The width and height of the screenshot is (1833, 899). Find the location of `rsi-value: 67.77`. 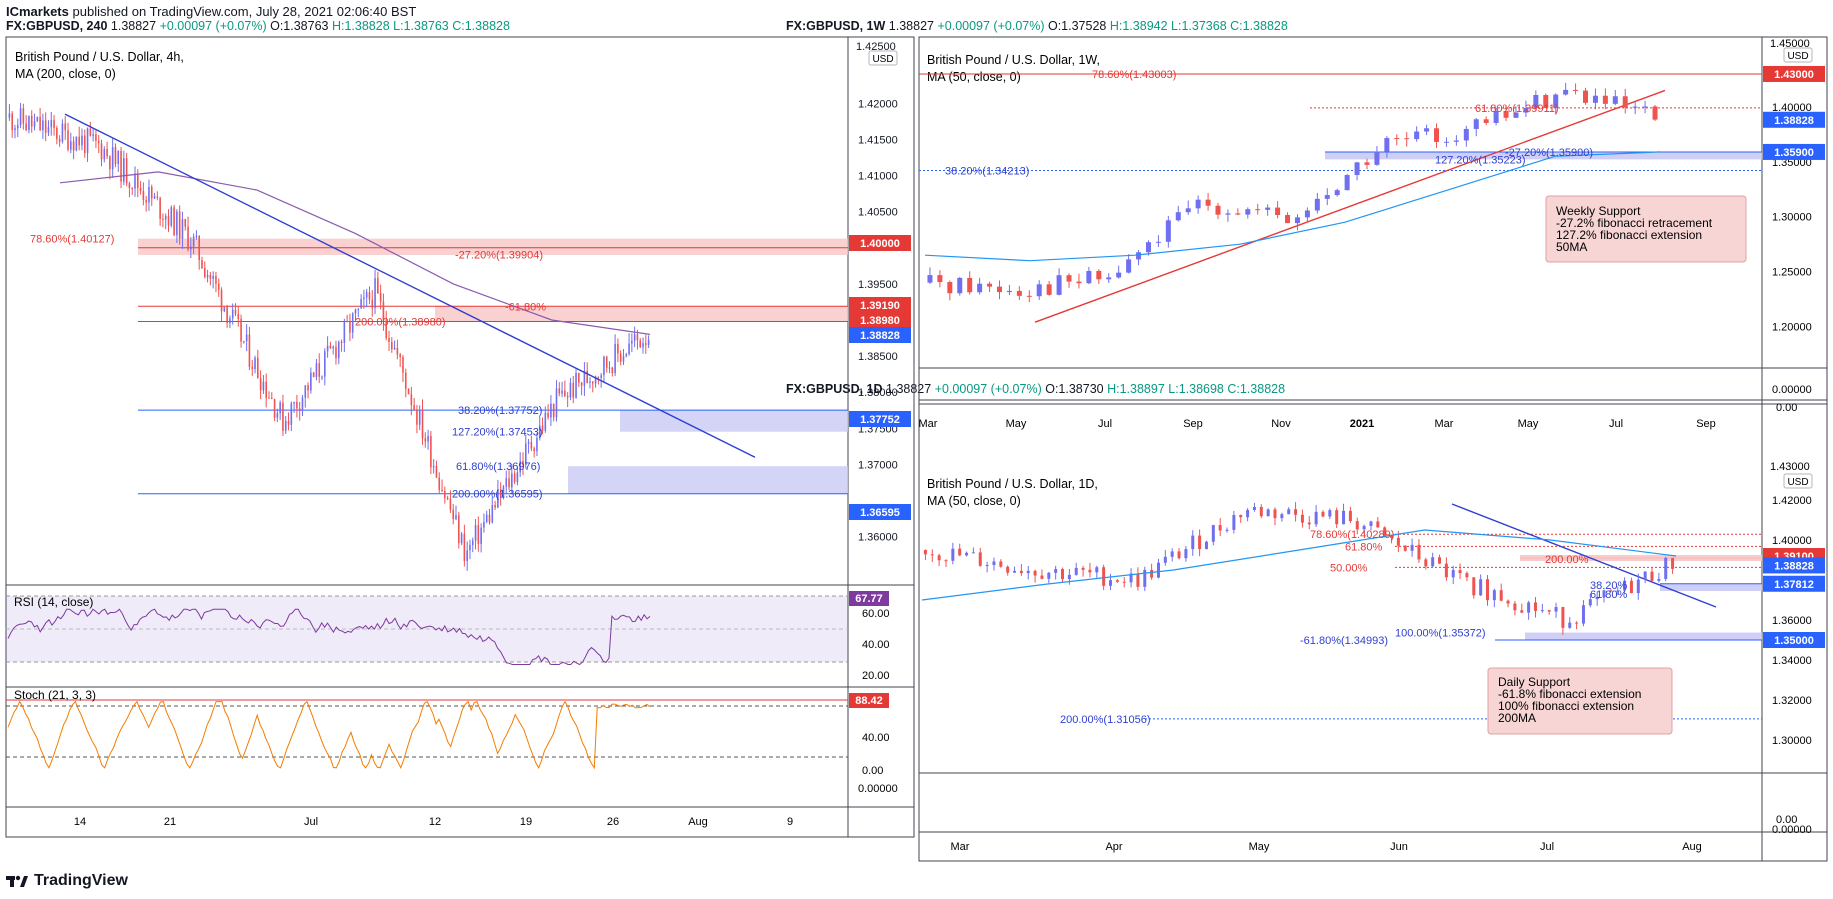

rsi-value: 67.77 is located at coordinates (869, 599).